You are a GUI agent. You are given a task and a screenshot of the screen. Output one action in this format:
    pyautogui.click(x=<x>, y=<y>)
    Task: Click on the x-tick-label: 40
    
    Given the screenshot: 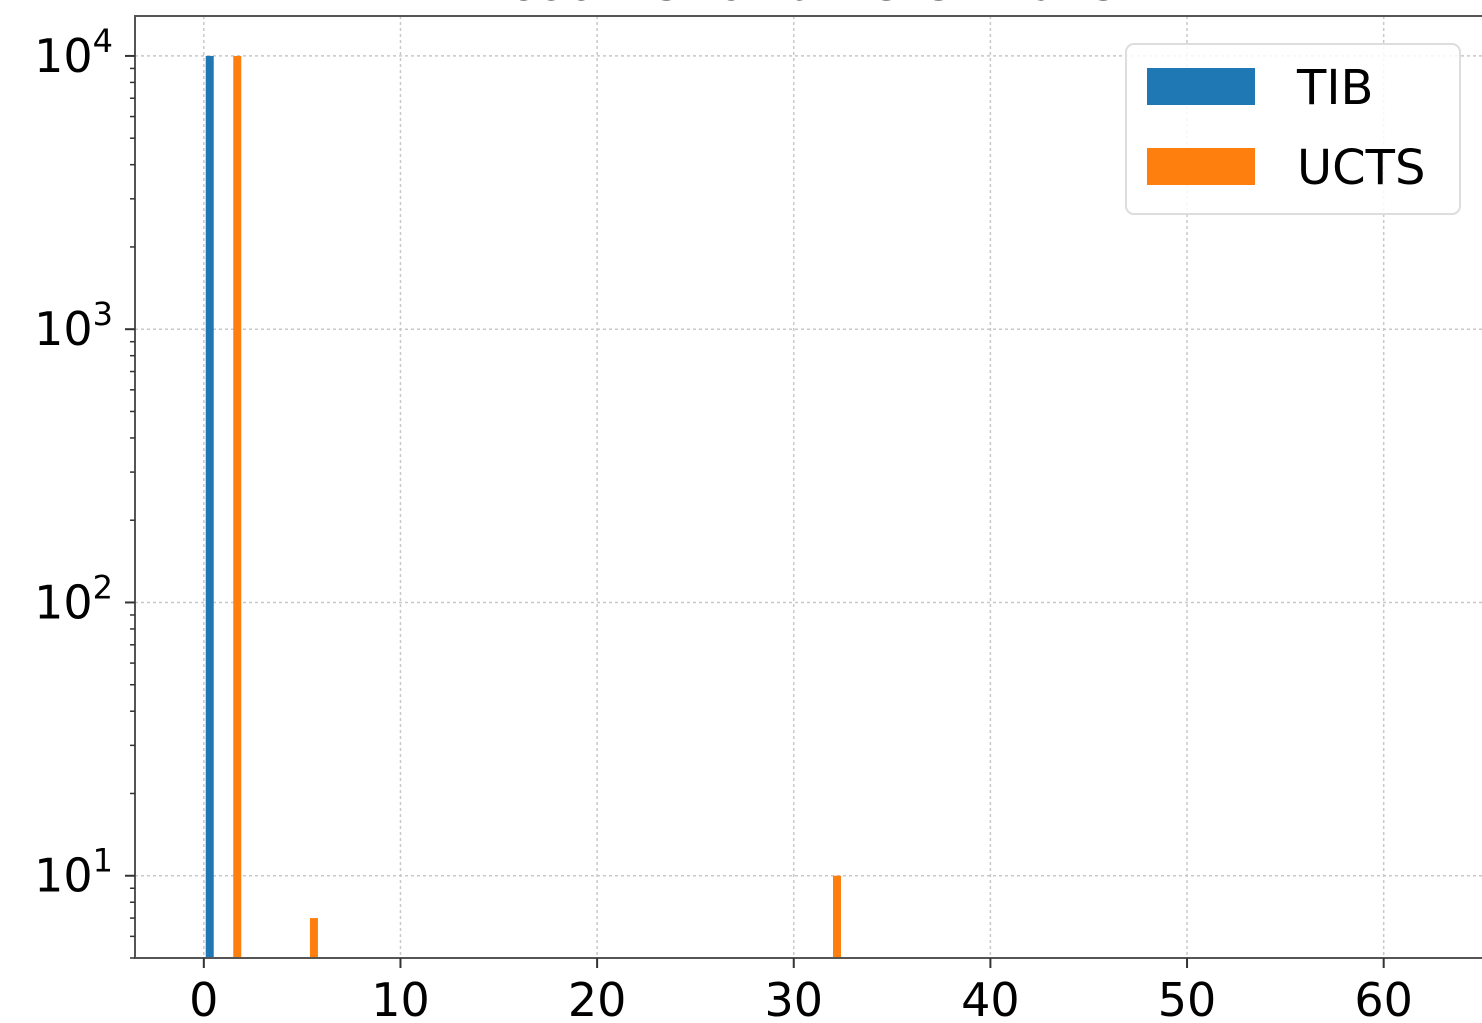 What is the action you would take?
    pyautogui.click(x=990, y=998)
    